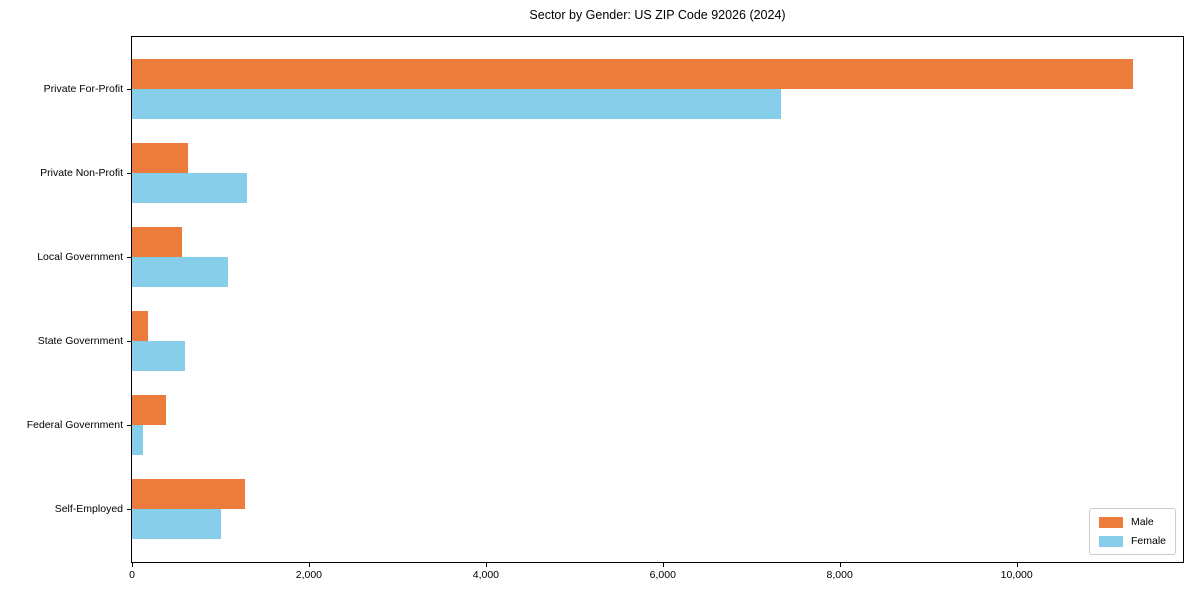  I want to click on y-tick-label-4: Federal Government, so click(74, 425).